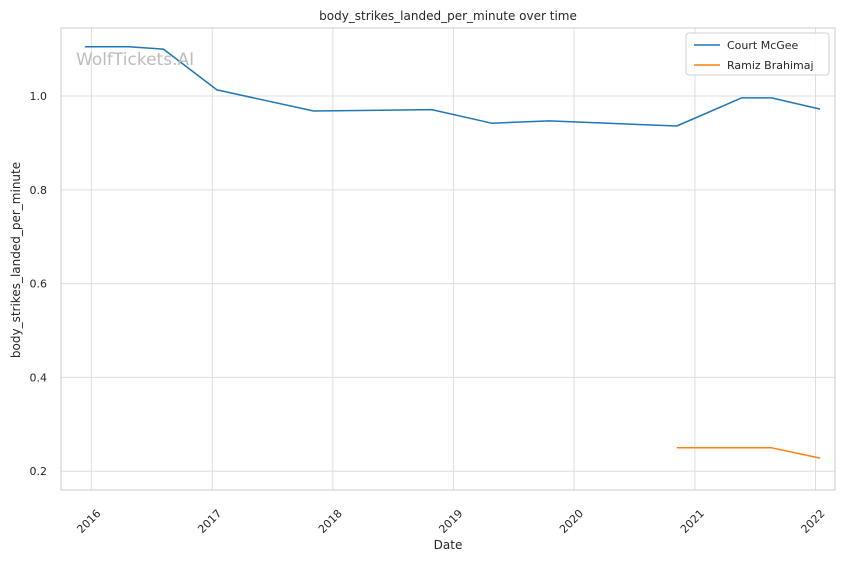 This screenshot has height=561, width=844. I want to click on y-tick-label: 0.6, so click(39, 284).